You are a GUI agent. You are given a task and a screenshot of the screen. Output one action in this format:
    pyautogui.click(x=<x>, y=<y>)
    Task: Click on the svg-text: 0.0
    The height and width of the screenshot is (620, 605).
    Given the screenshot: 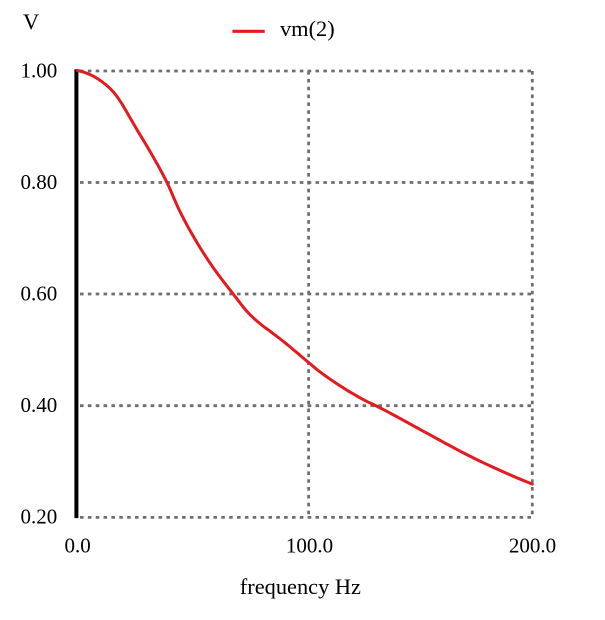 What is the action you would take?
    pyautogui.click(x=77, y=546)
    